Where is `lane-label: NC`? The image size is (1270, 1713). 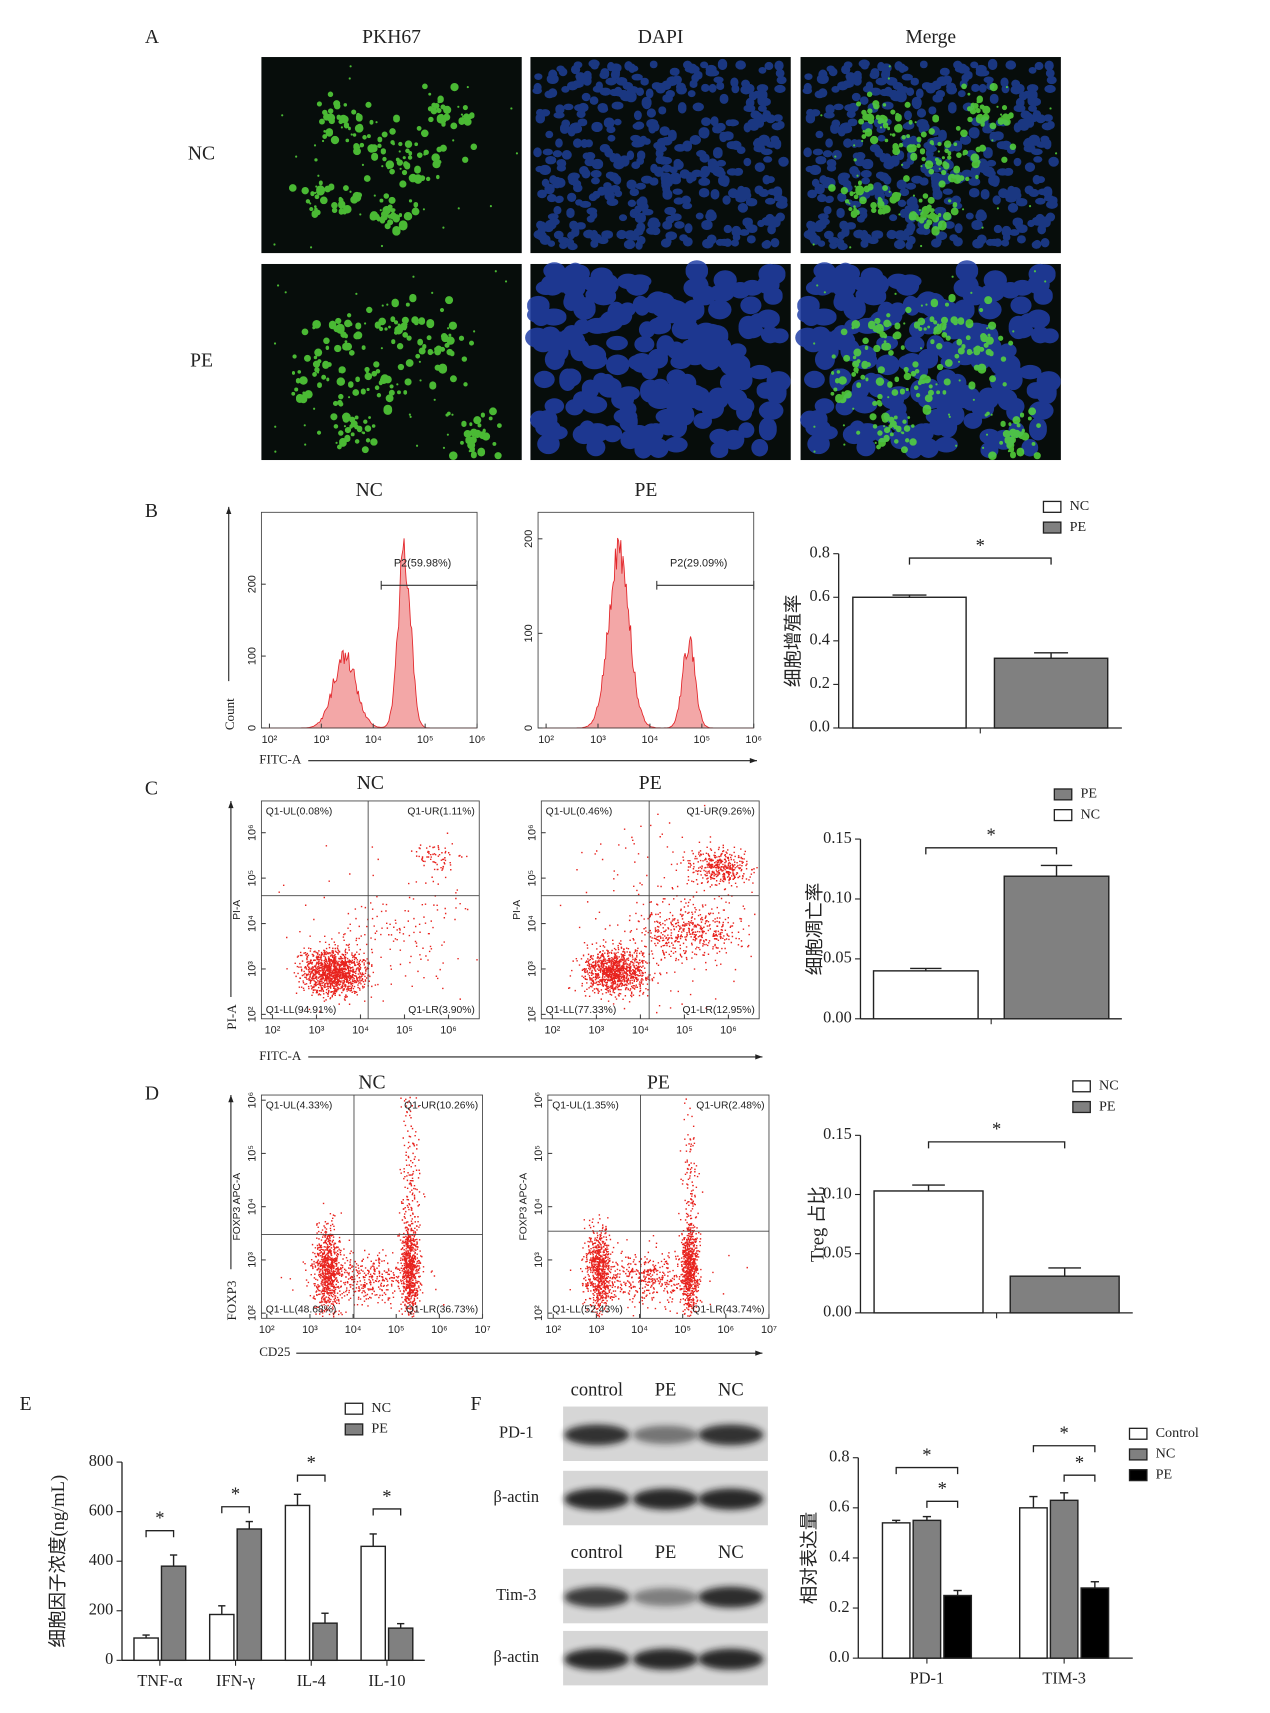 lane-label: NC is located at coordinates (731, 1391).